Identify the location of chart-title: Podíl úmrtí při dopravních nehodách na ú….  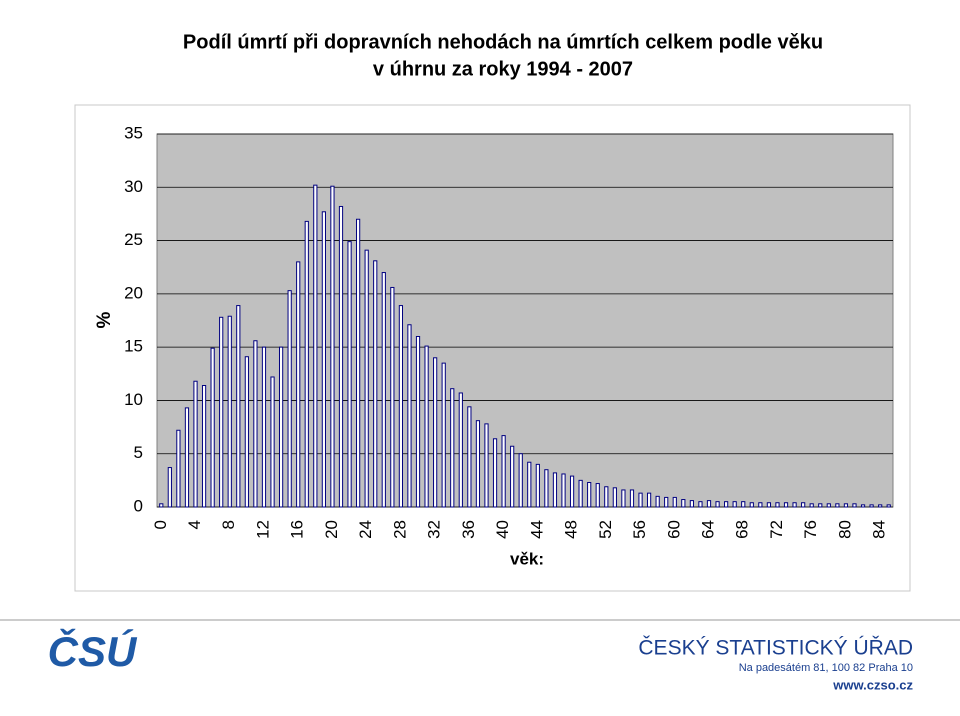
(503, 42).